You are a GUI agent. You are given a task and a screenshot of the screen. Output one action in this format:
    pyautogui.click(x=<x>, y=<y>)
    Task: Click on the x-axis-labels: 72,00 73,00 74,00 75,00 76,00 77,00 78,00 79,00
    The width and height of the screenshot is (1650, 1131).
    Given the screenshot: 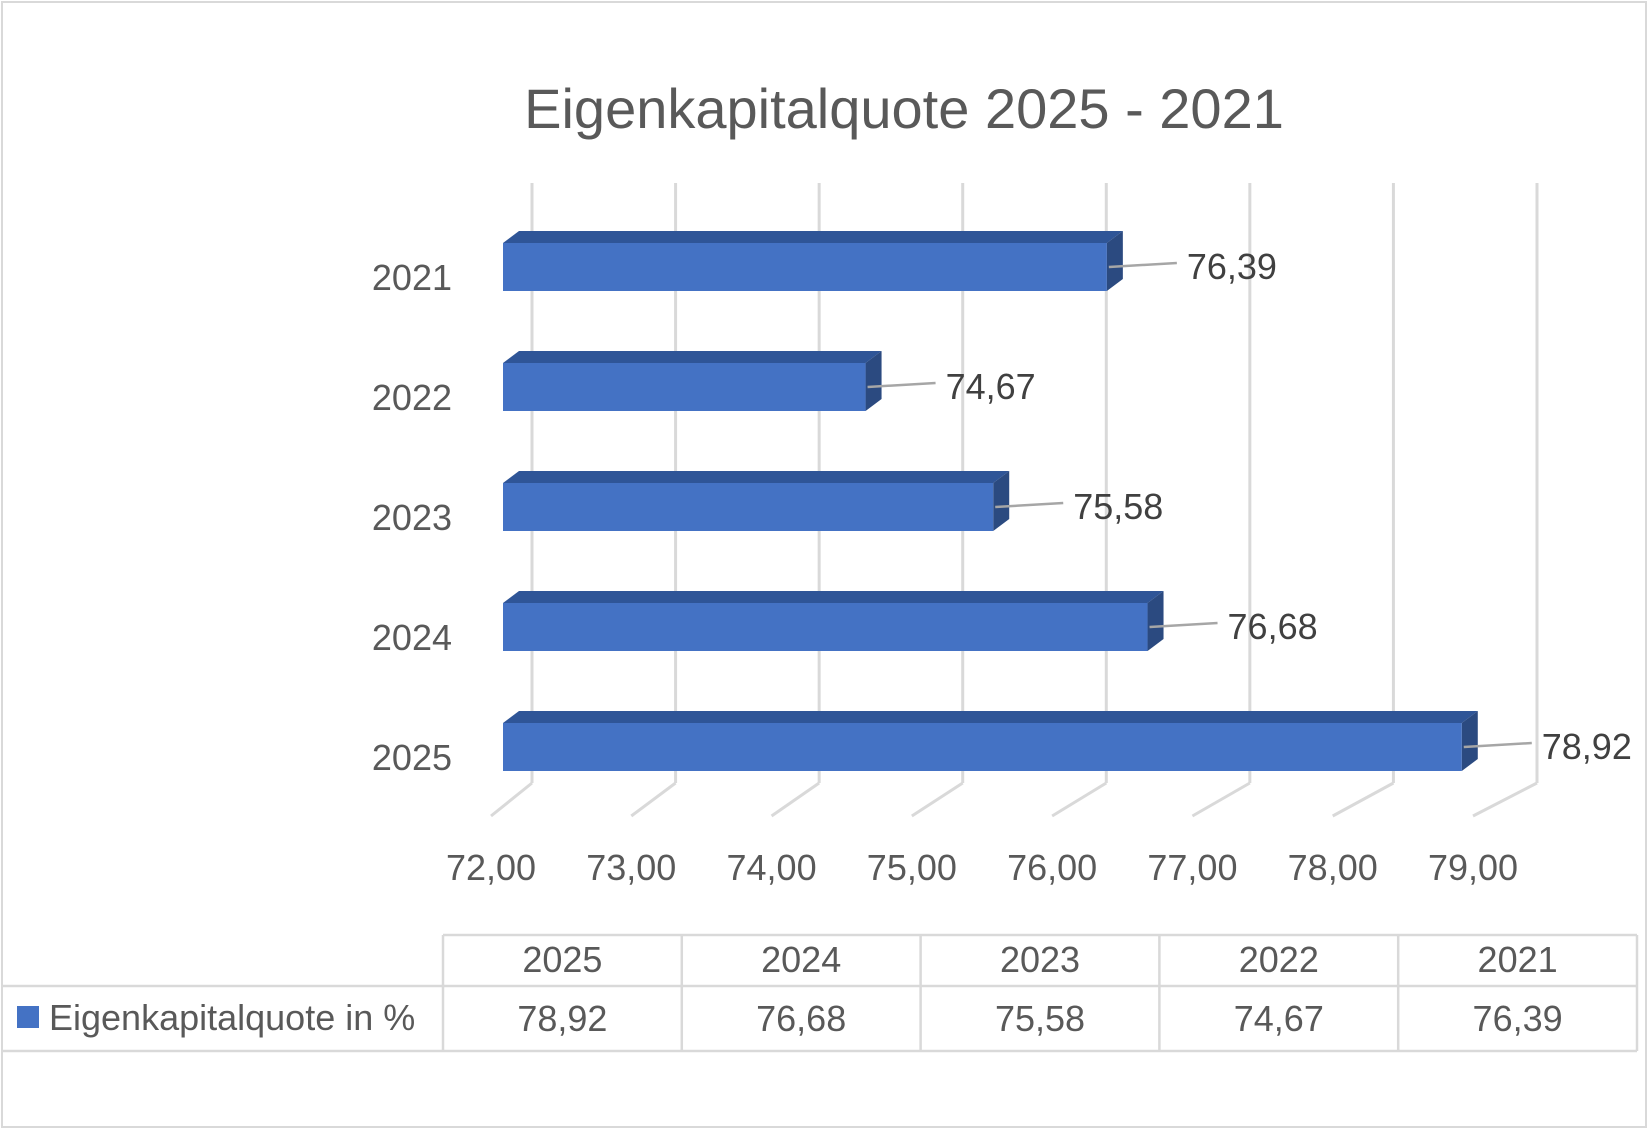 What is the action you would take?
    pyautogui.click(x=982, y=867)
    